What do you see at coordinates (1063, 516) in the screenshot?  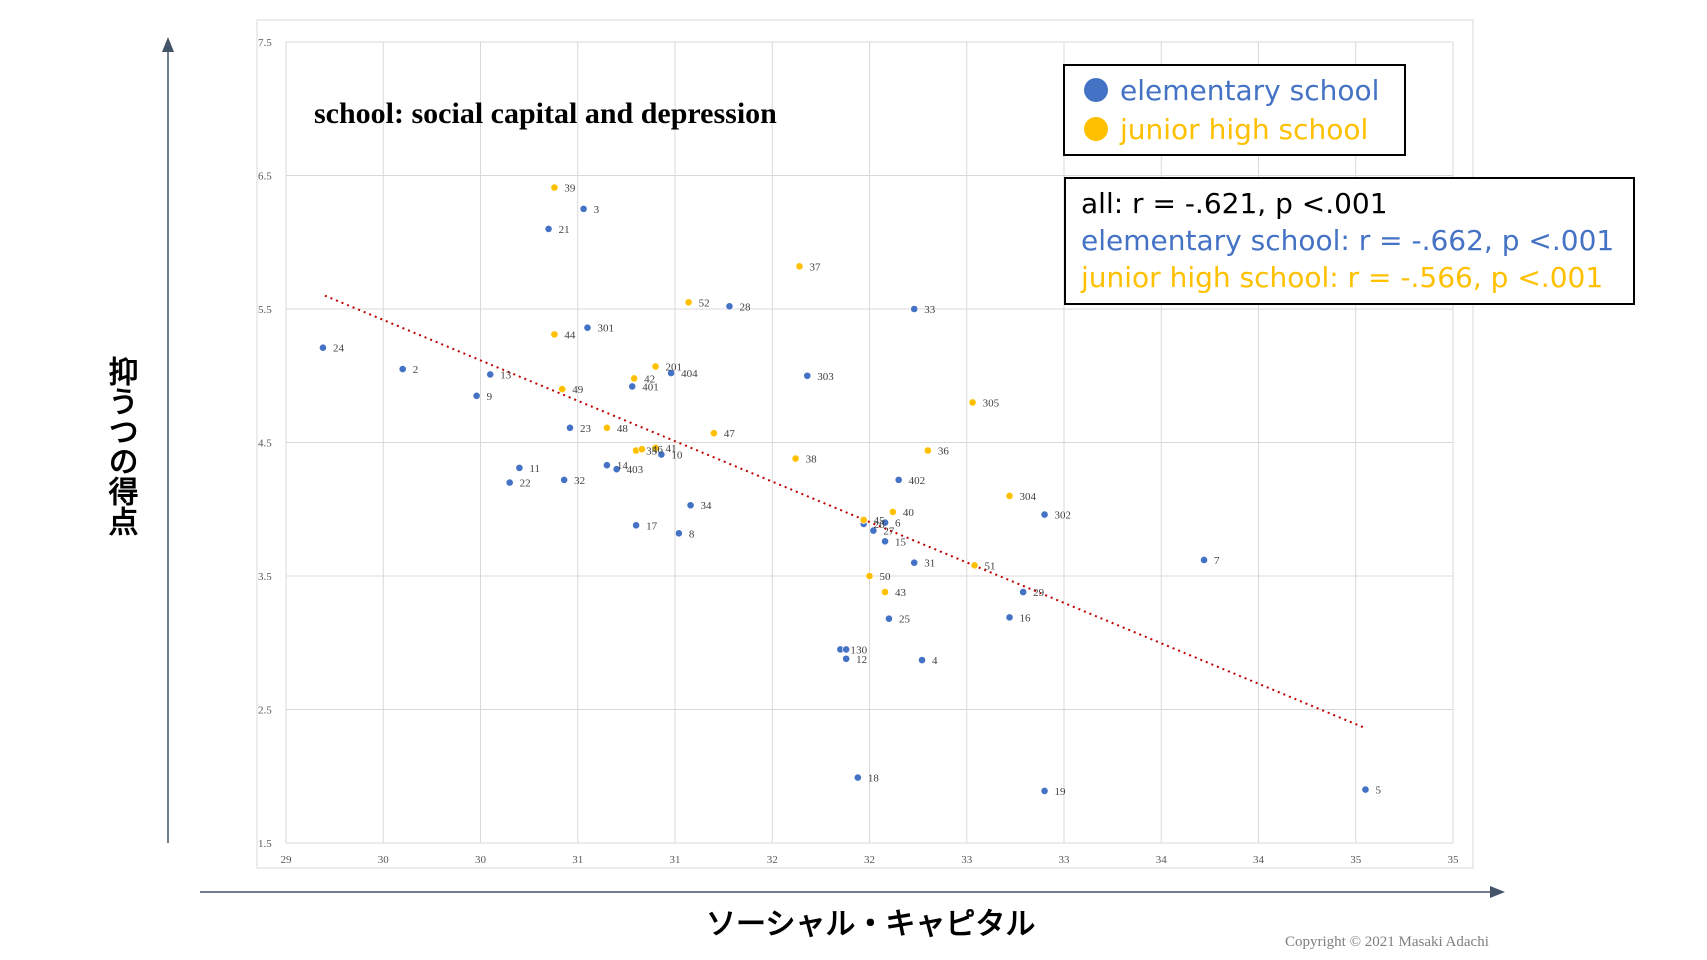 I see `point-label: 302` at bounding box center [1063, 516].